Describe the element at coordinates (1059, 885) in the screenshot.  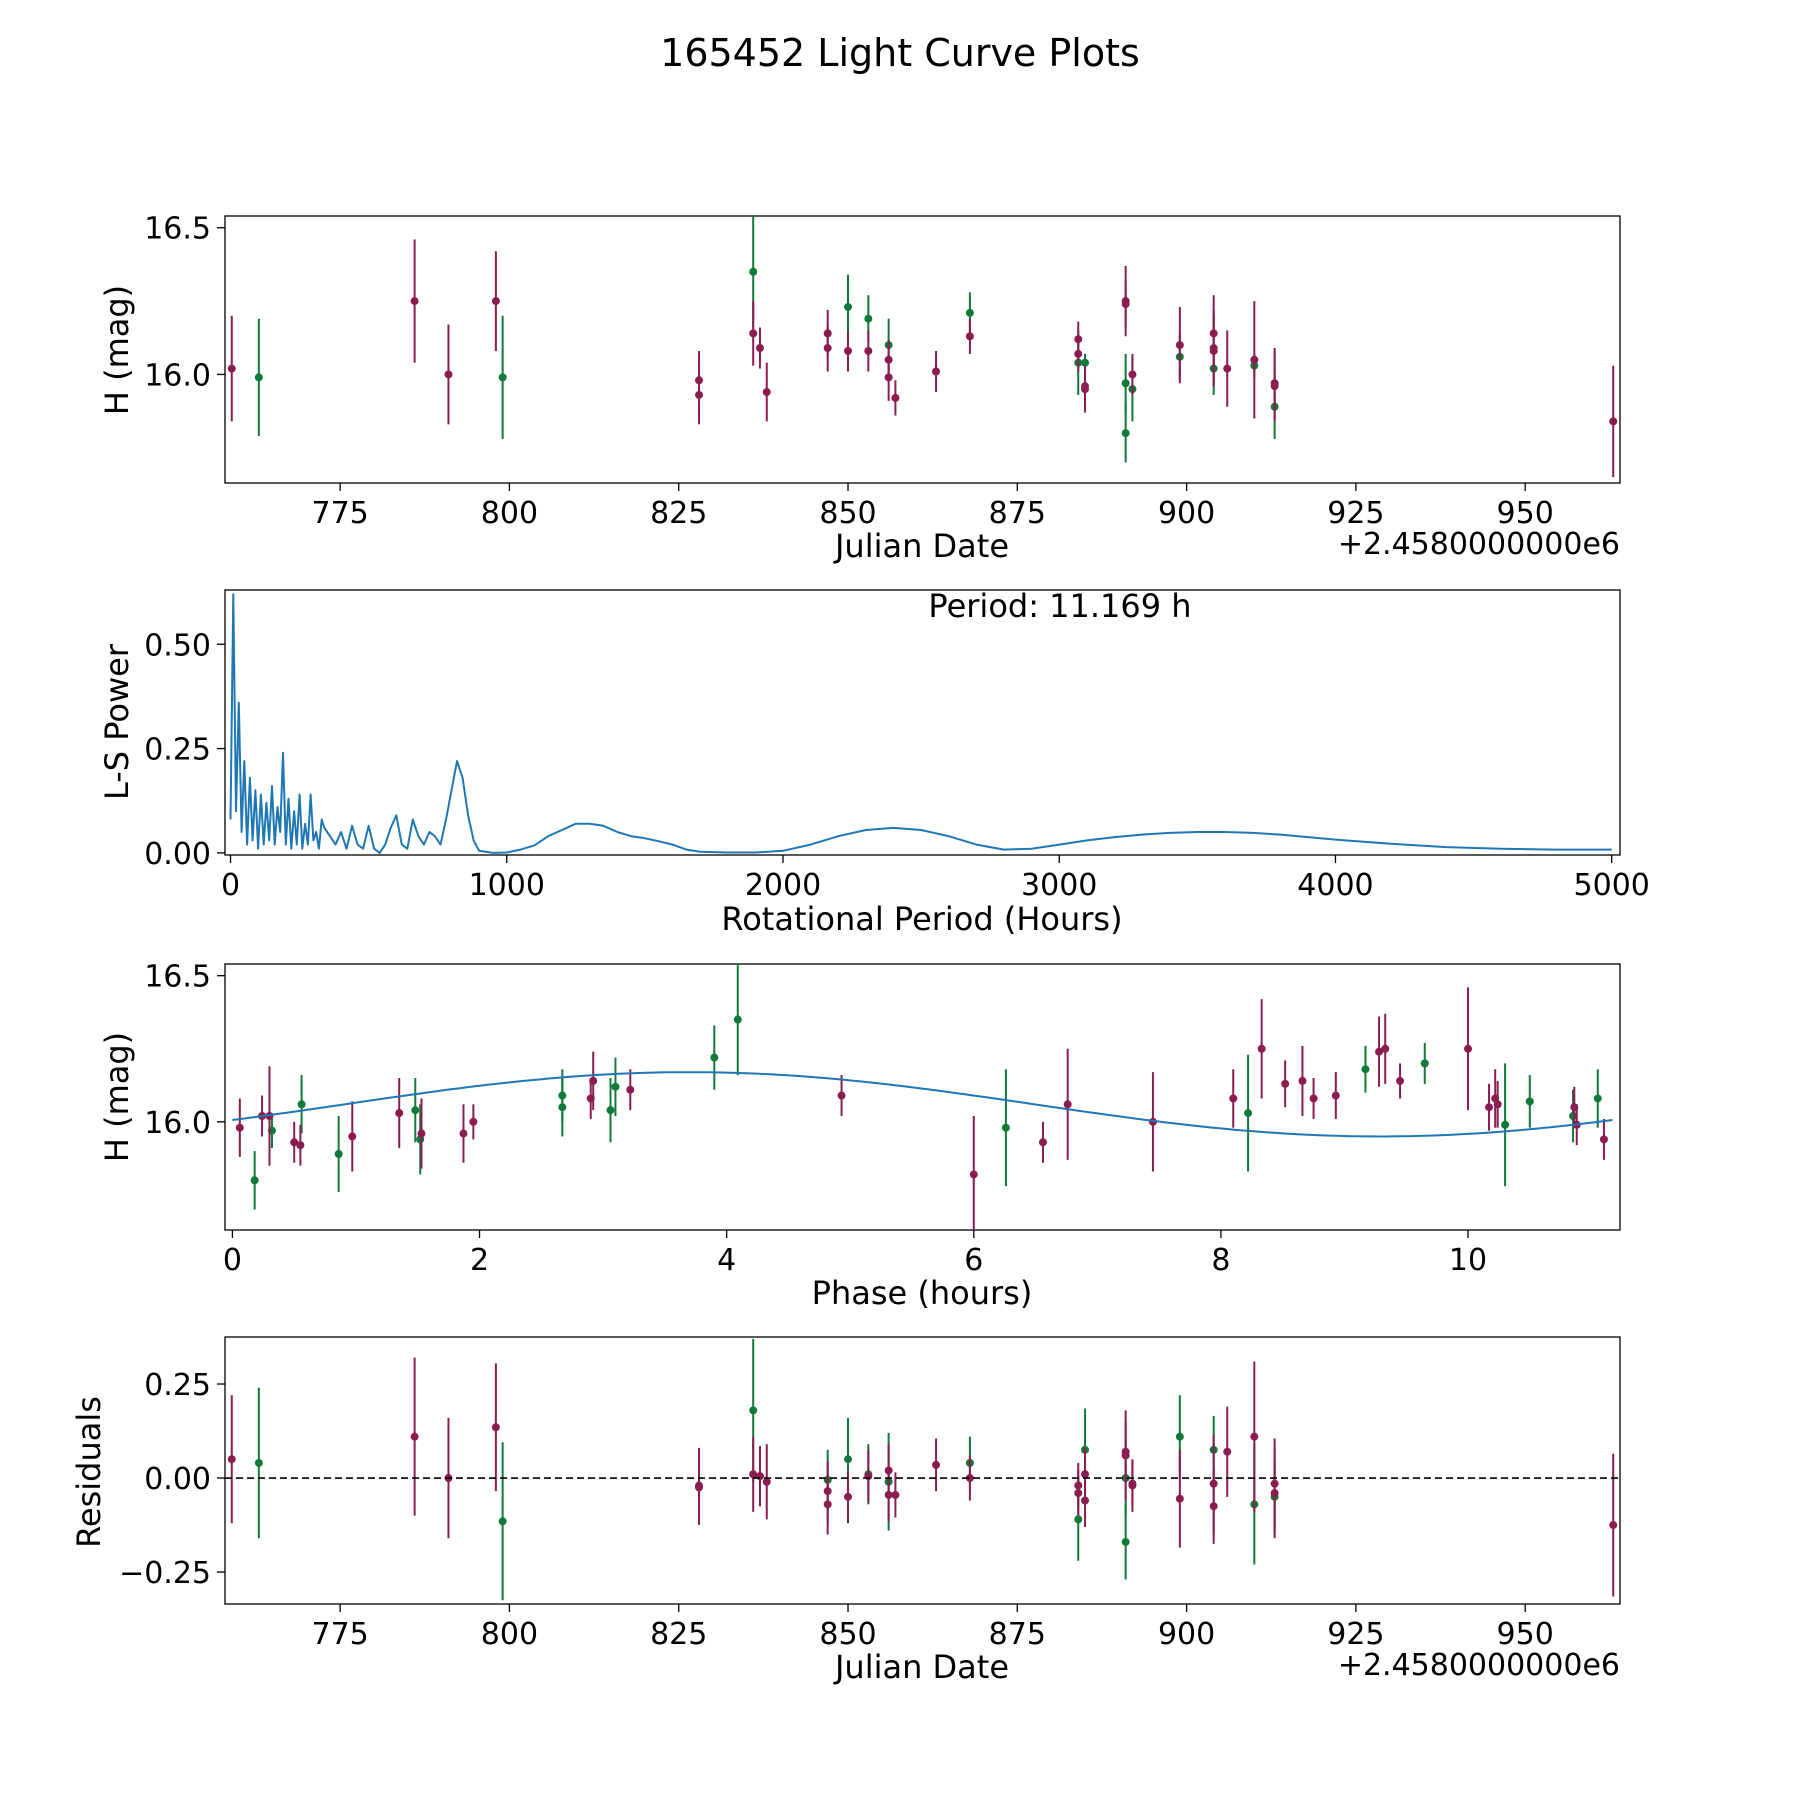
I see `x-tick-label: 3000` at that location.